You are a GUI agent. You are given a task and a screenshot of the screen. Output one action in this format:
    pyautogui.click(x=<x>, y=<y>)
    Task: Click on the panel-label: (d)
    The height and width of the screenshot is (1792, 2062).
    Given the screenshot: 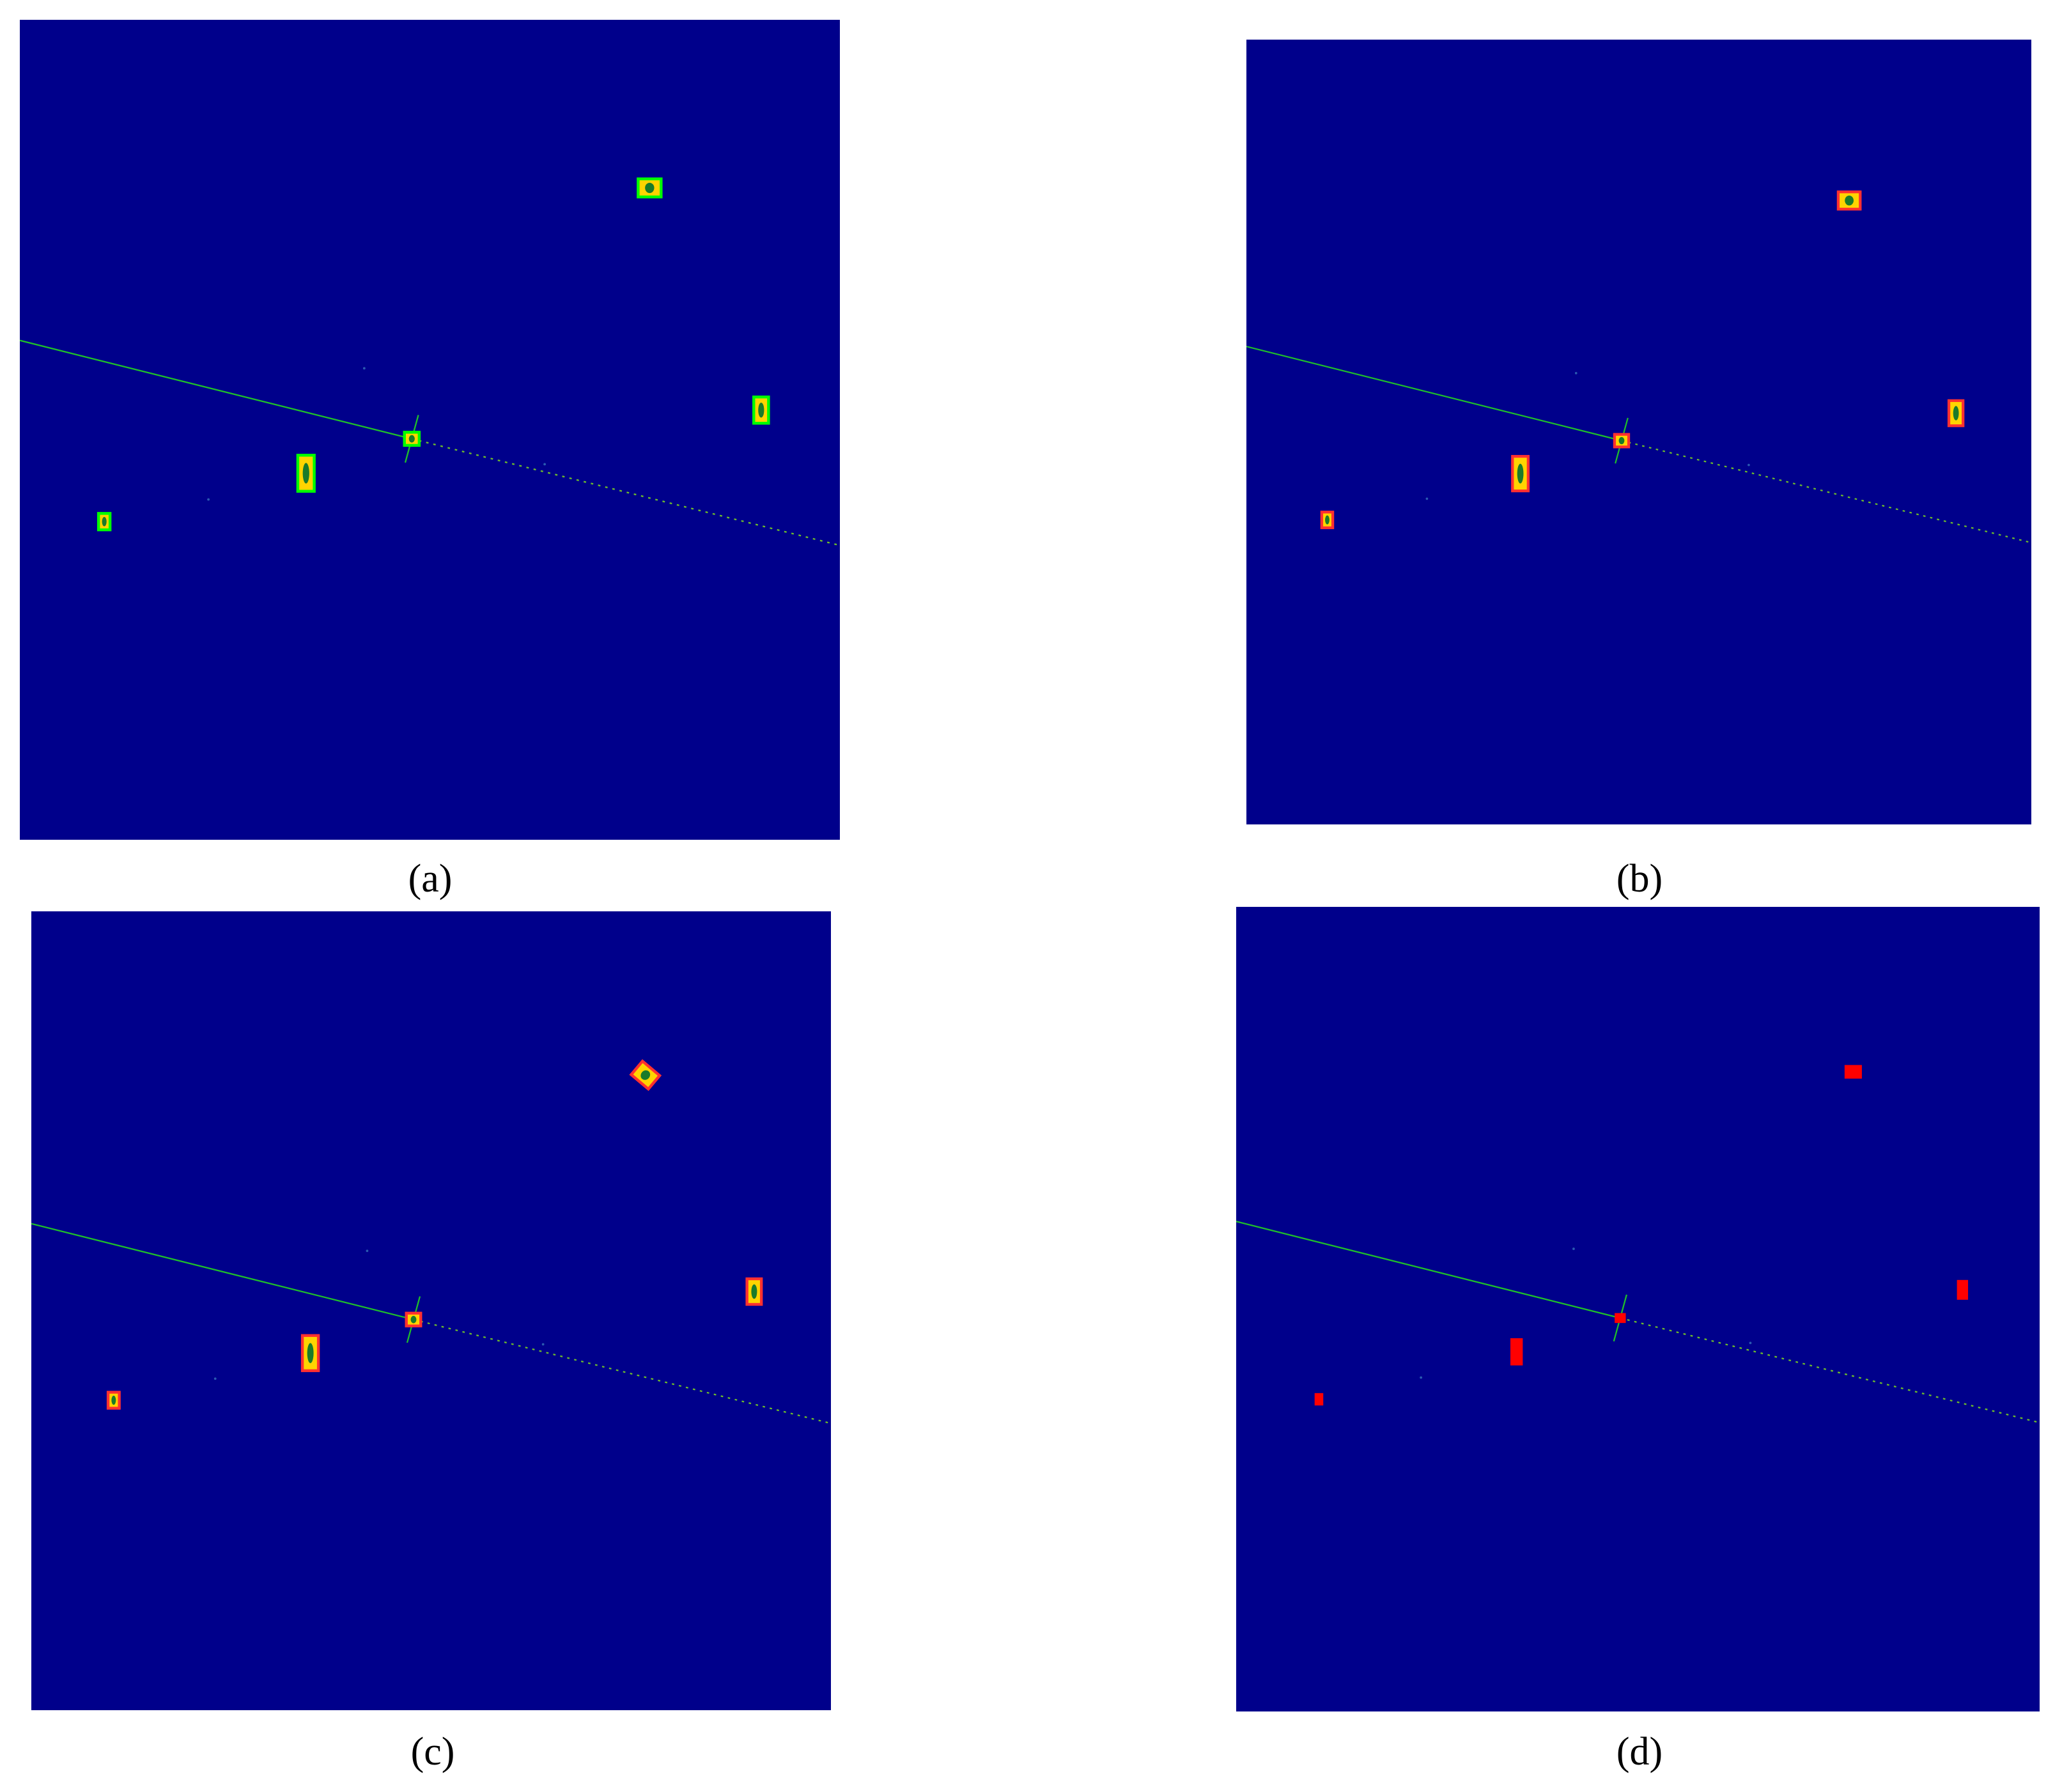 What is the action you would take?
    pyautogui.click(x=1639, y=1751)
    